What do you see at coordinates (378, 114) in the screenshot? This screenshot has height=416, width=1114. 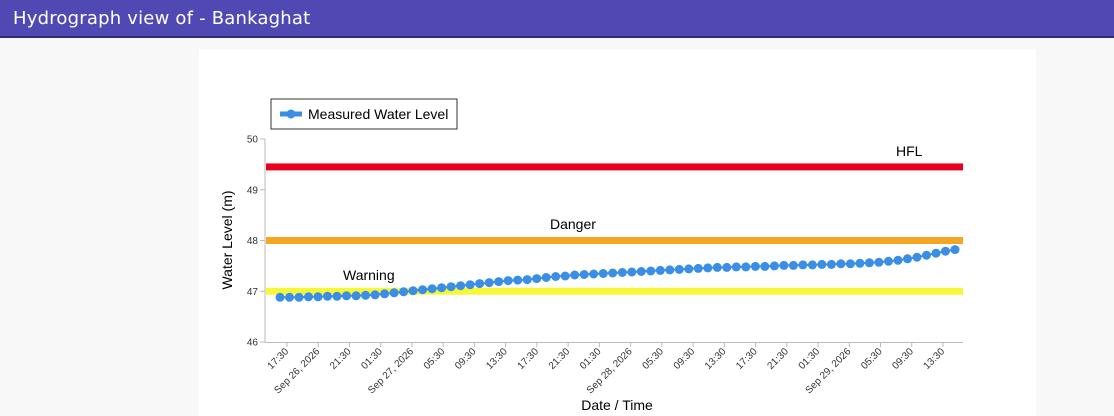 I see `legend-label: Measured Water Level` at bounding box center [378, 114].